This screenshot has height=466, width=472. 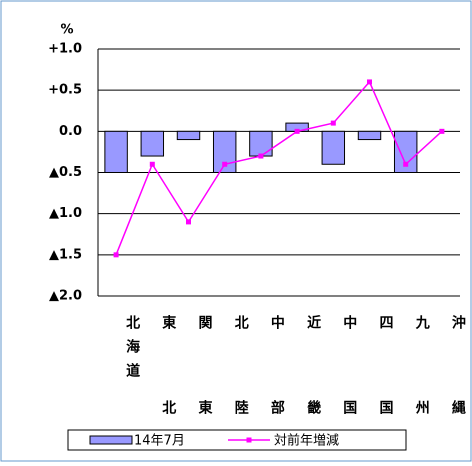 I want to click on x-tick-label: 関東, so click(x=205, y=388).